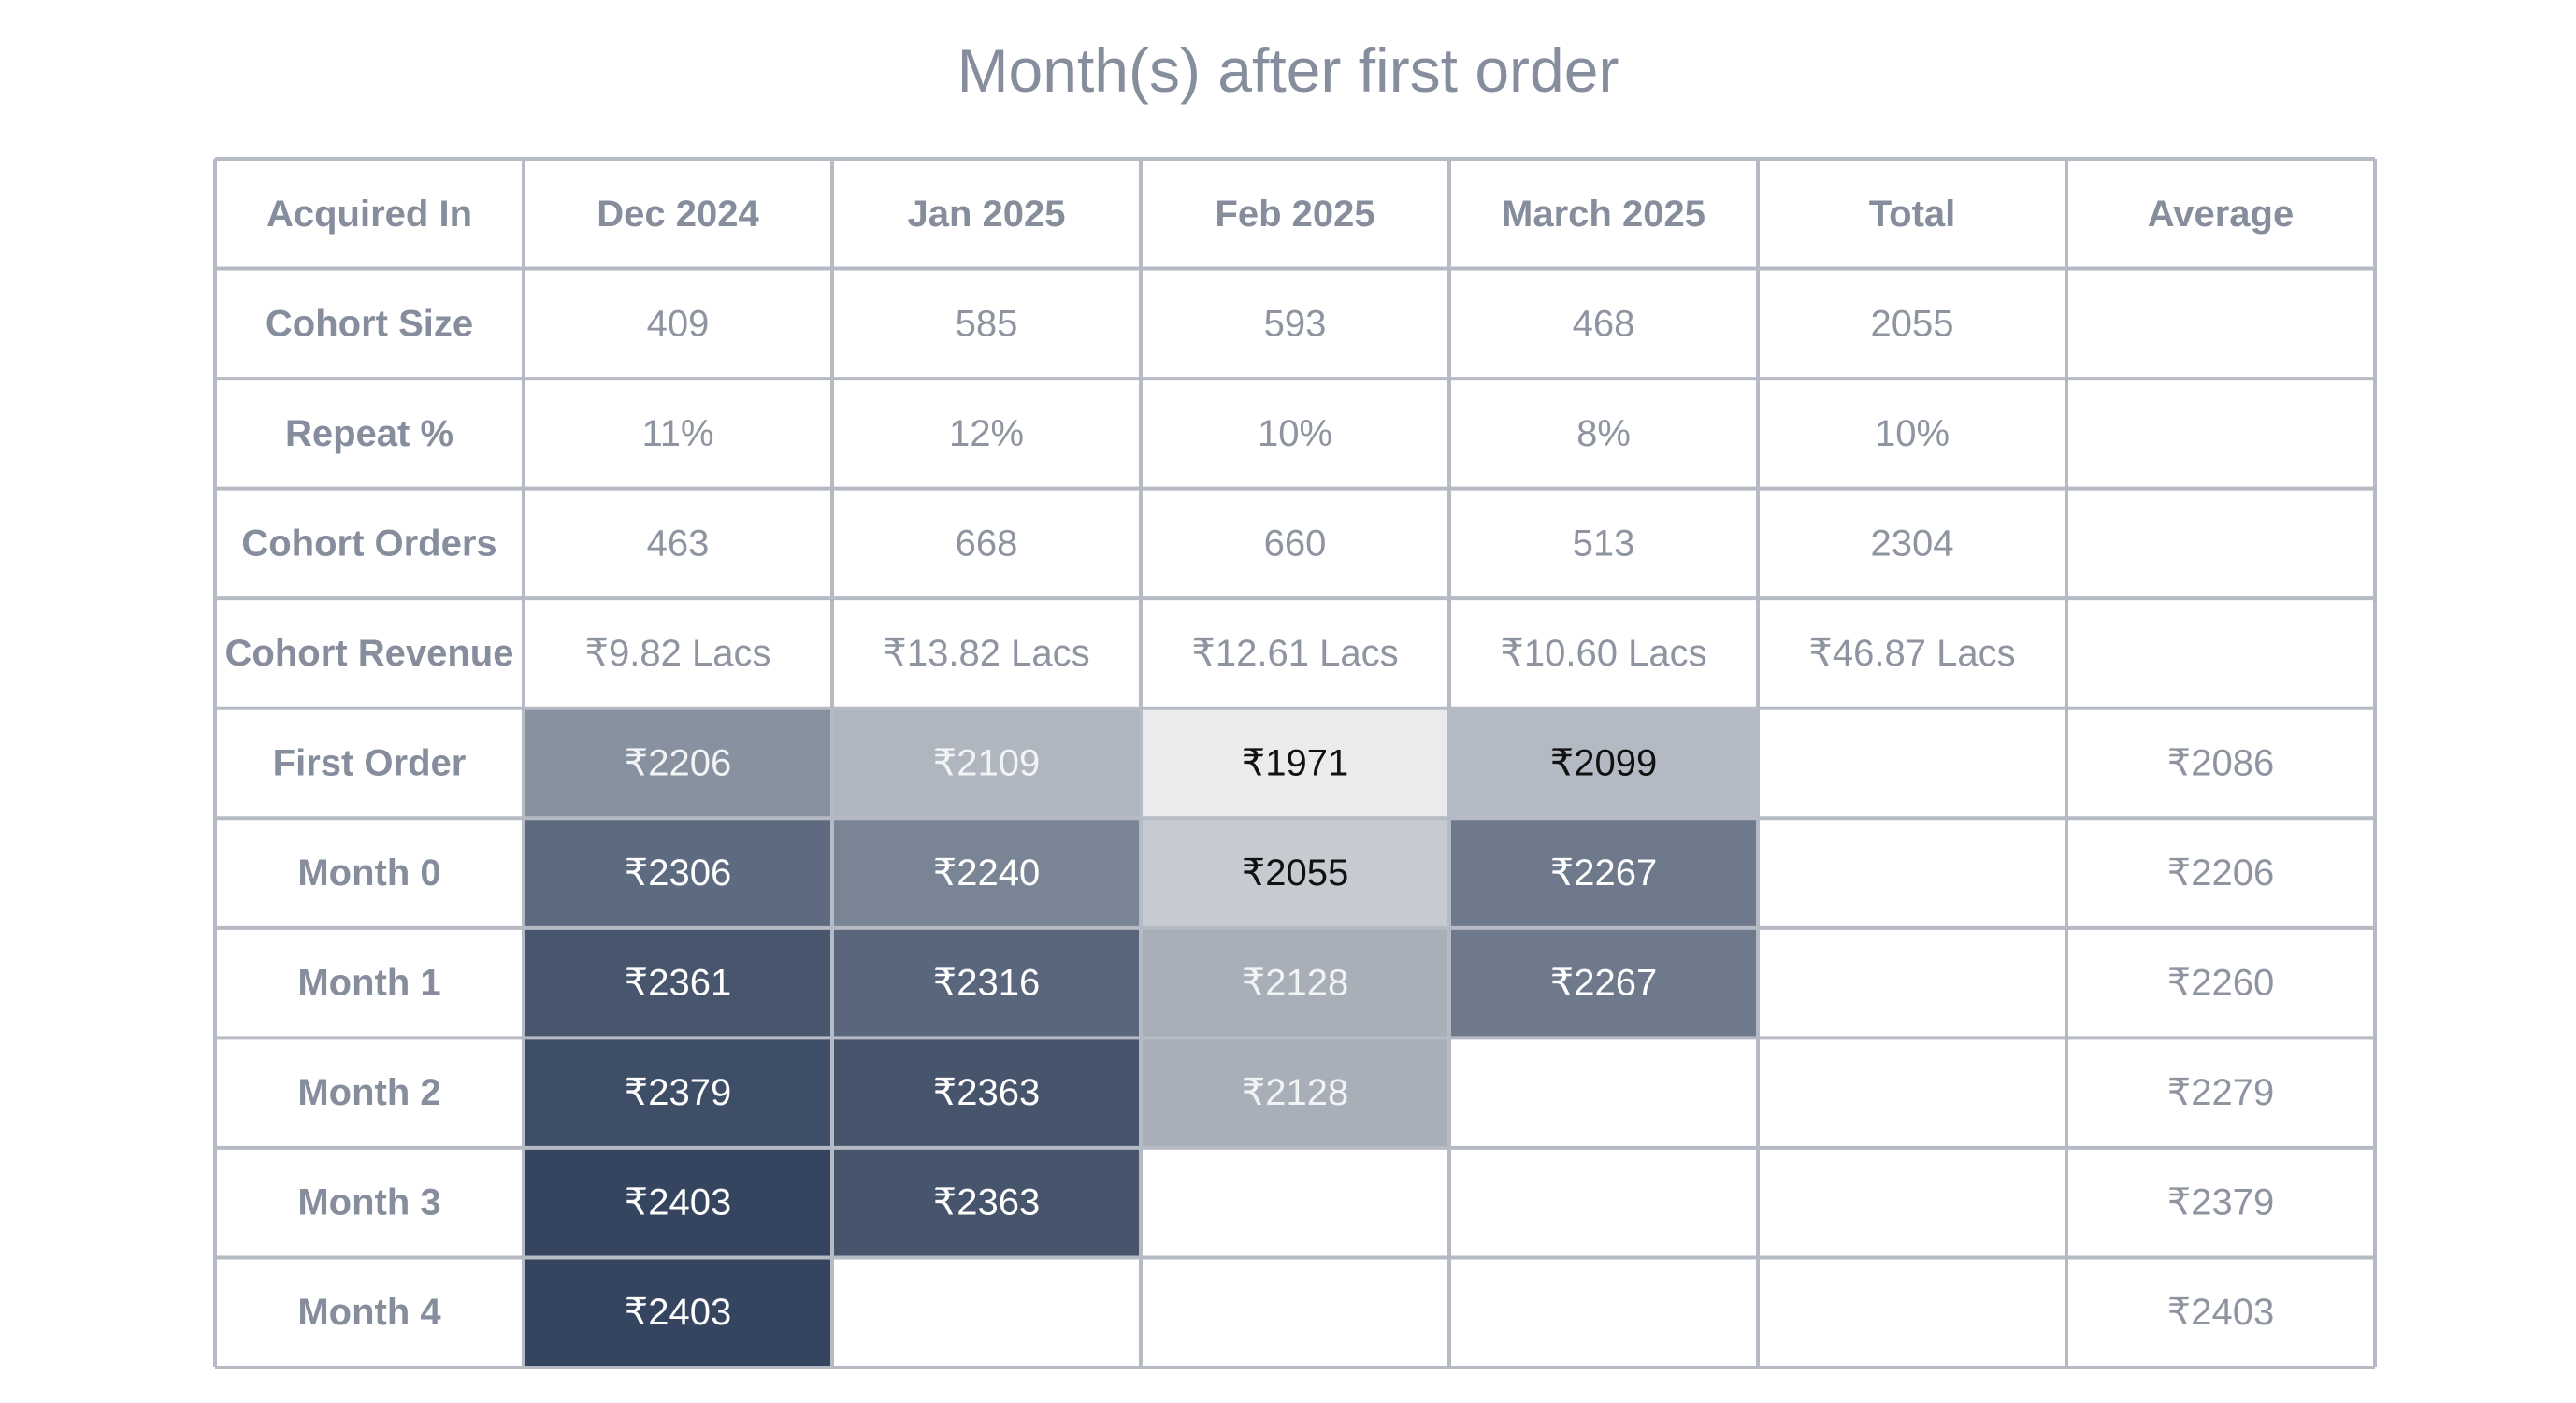  What do you see at coordinates (1604, 543) in the screenshot?
I see `summary-cell: 513` at bounding box center [1604, 543].